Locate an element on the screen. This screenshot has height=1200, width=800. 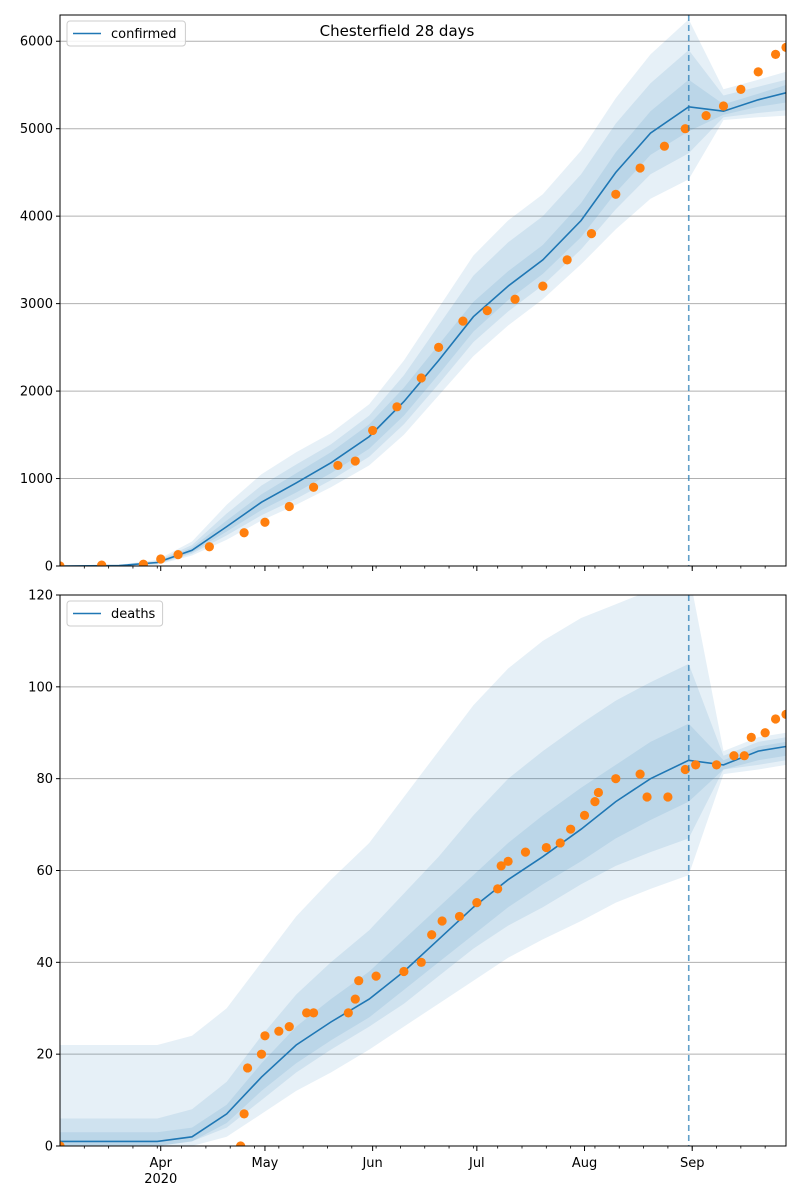
legend-label: confirmed is located at coordinates (144, 34).